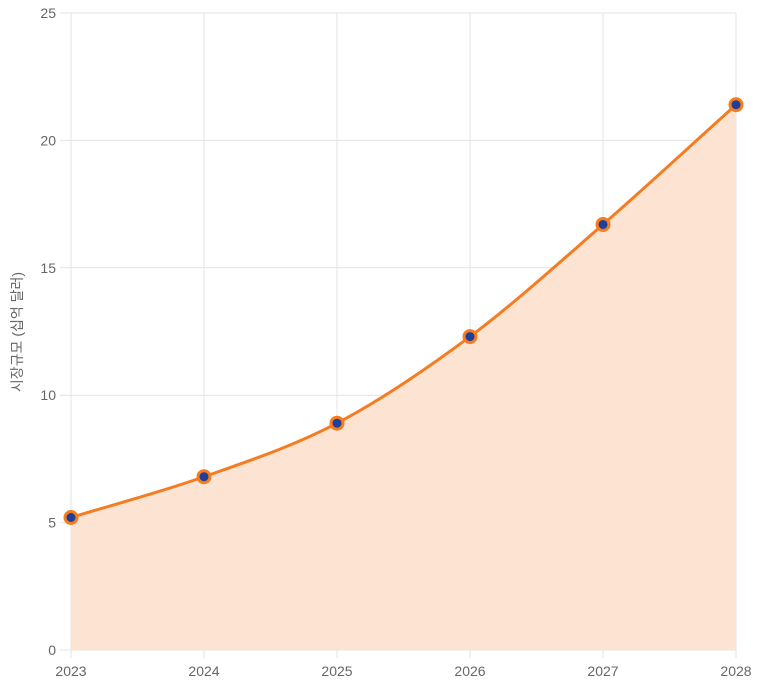 This screenshot has width=760, height=685. What do you see at coordinates (48, 331) in the screenshot?
I see `y-axis-ticks: 0 5 10 15 20 25` at bounding box center [48, 331].